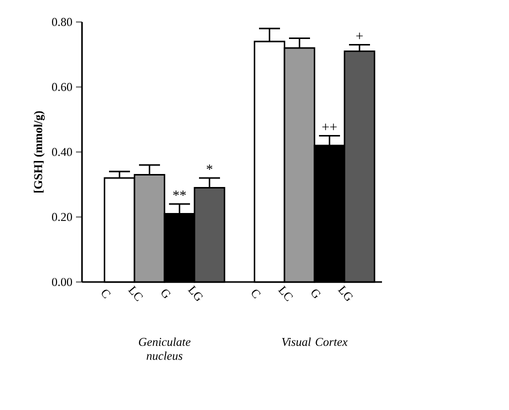 The height and width of the screenshot is (410, 509). What do you see at coordinates (39, 151) in the screenshot?
I see `y-axis-title: [GSH] (mmol/g)` at bounding box center [39, 151].